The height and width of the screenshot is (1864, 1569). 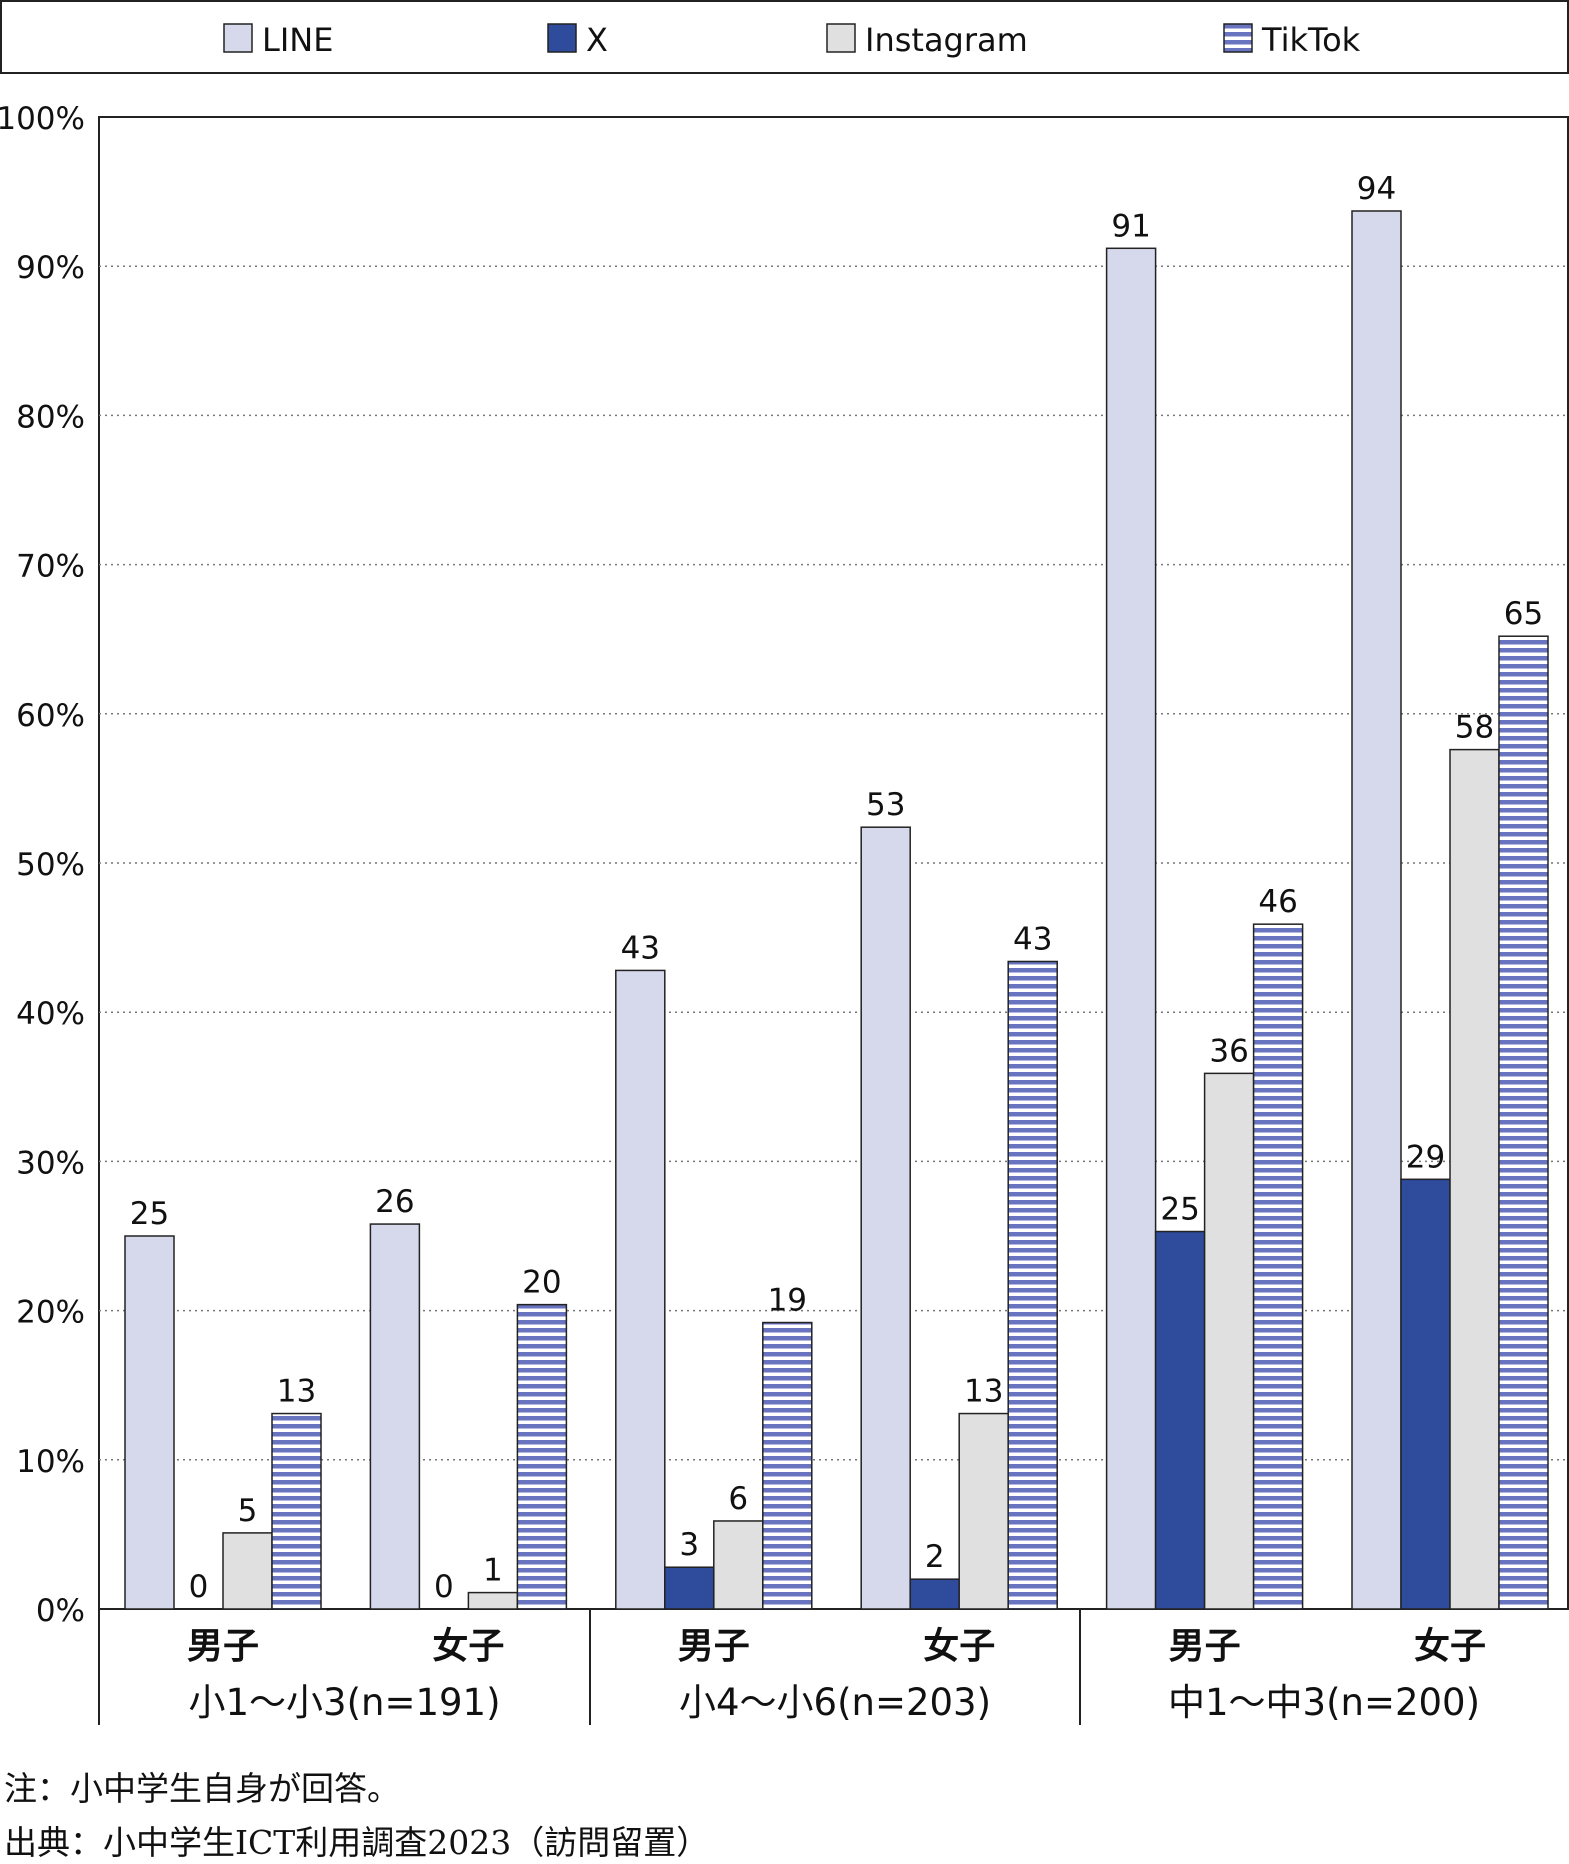 I want to click on source-text: 出典：小中学生ICT利用調査2023（訪問留置）, so click(x=357, y=1842).